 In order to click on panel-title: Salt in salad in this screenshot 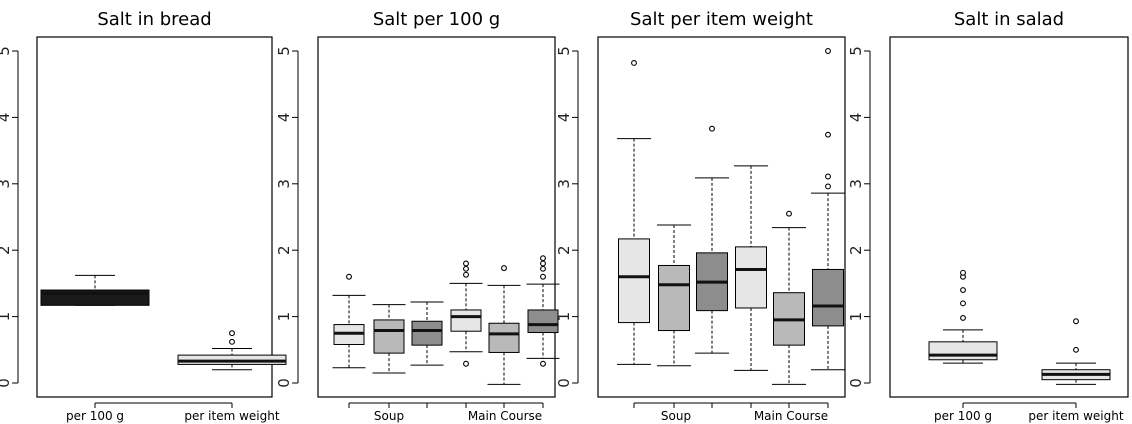, I will do `click(1009, 19)`.